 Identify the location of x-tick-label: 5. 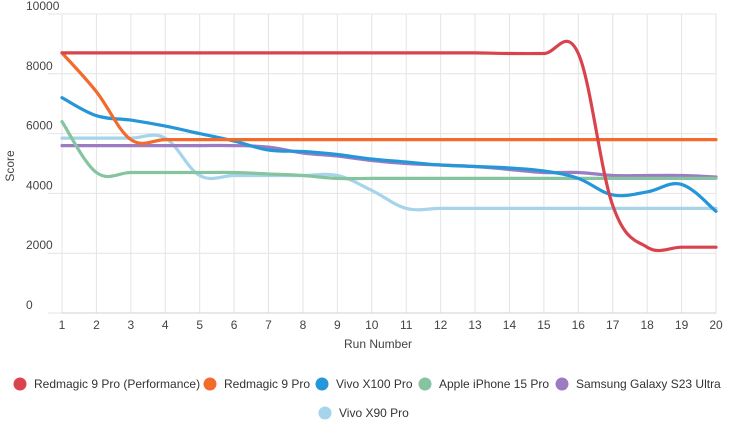
(199, 325).